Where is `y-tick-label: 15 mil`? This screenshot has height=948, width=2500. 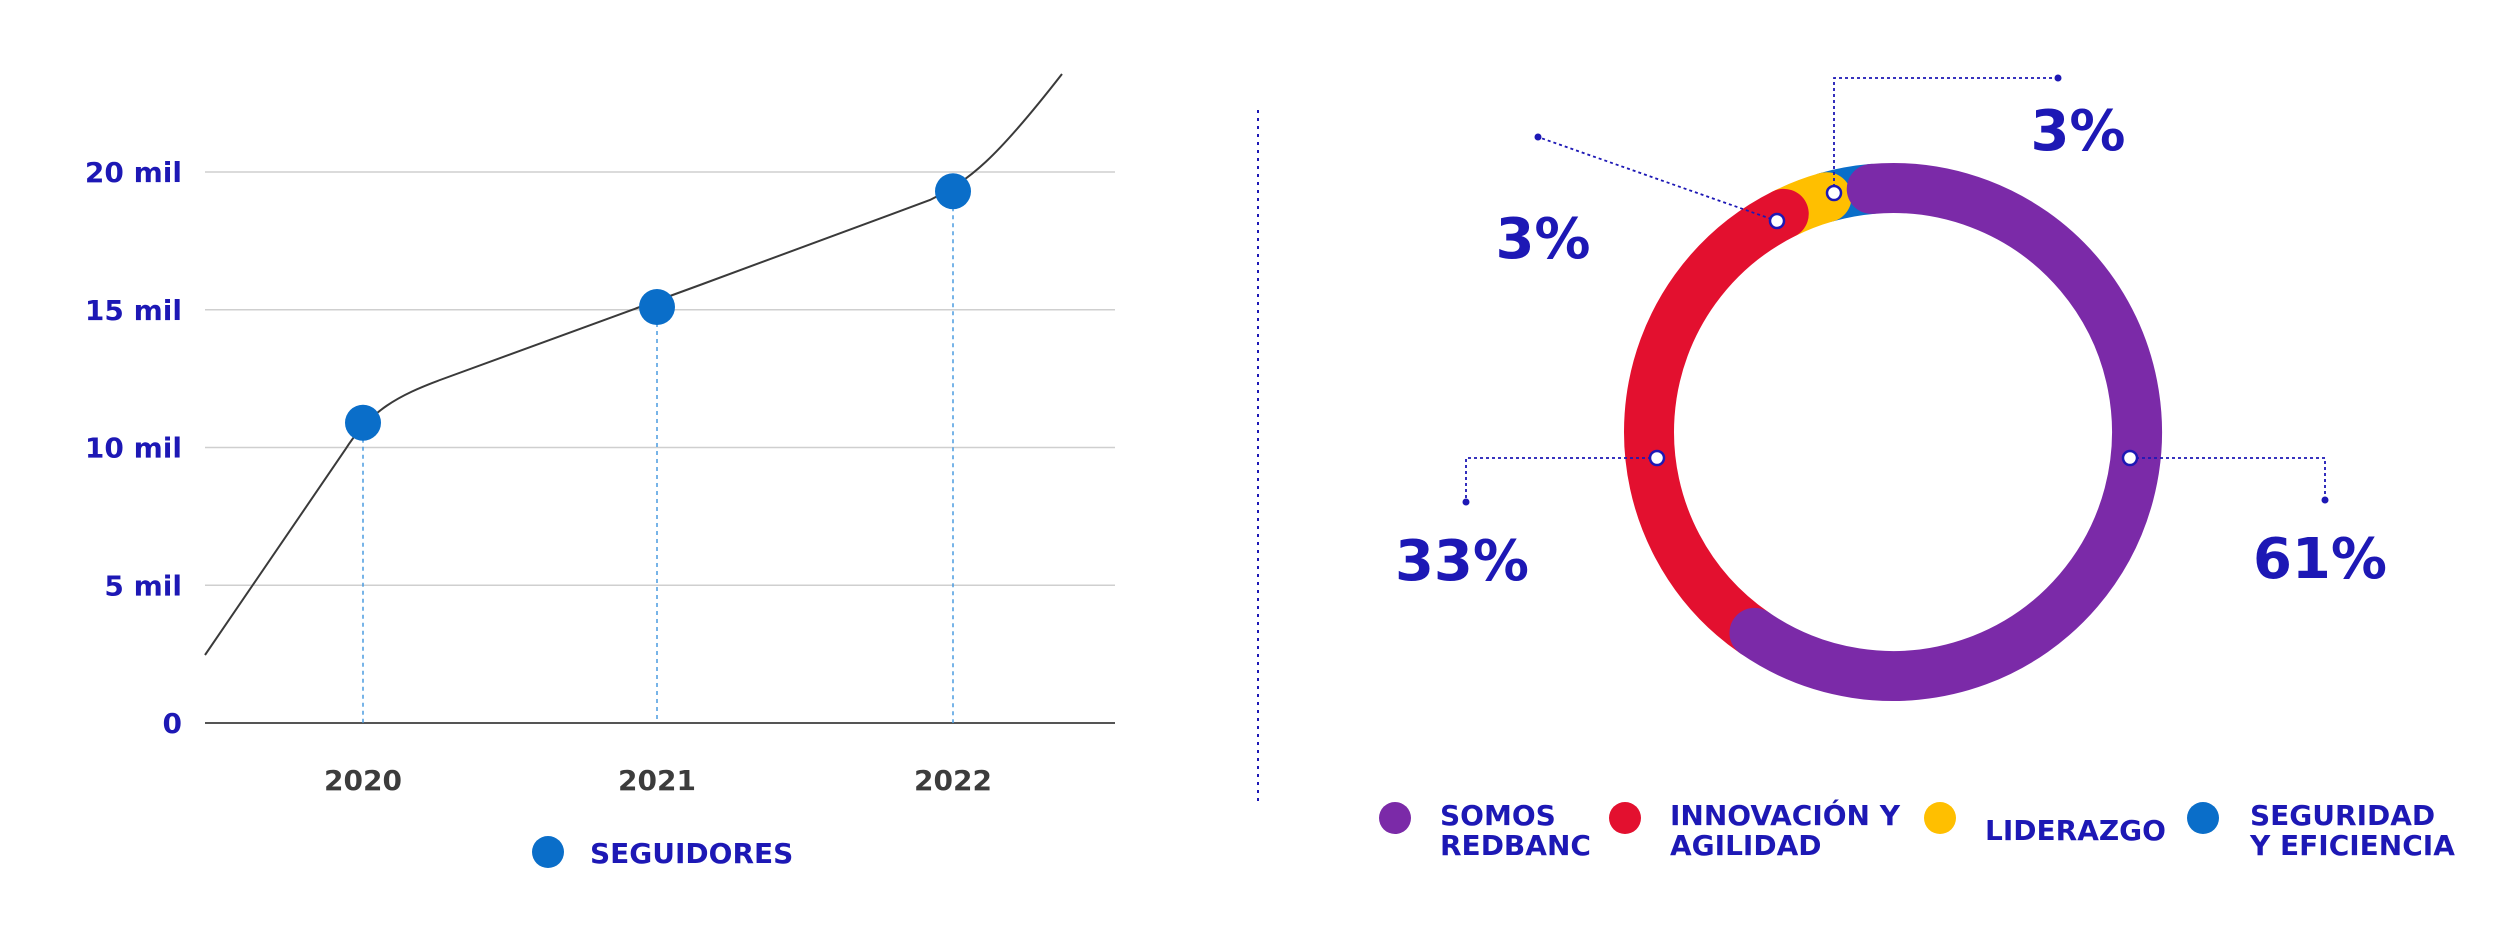 y-tick-label: 15 mil is located at coordinates (133, 310).